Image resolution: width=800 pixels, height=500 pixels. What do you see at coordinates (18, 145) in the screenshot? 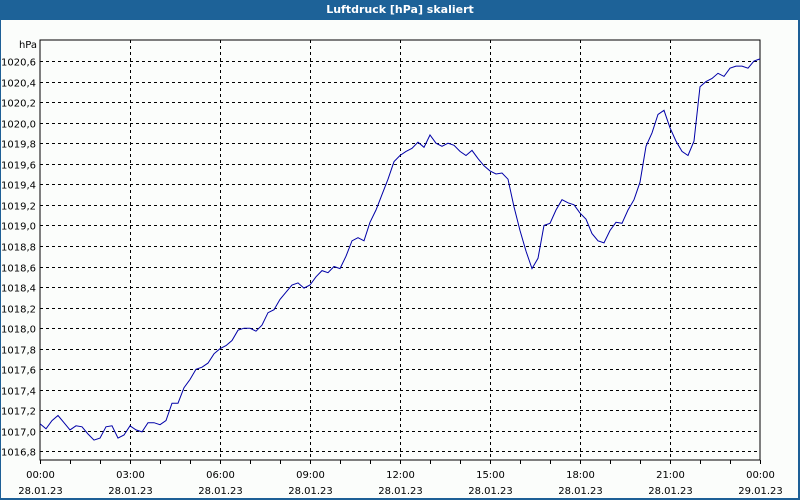
I see `y-tick-label: 1019,8` at bounding box center [18, 145].